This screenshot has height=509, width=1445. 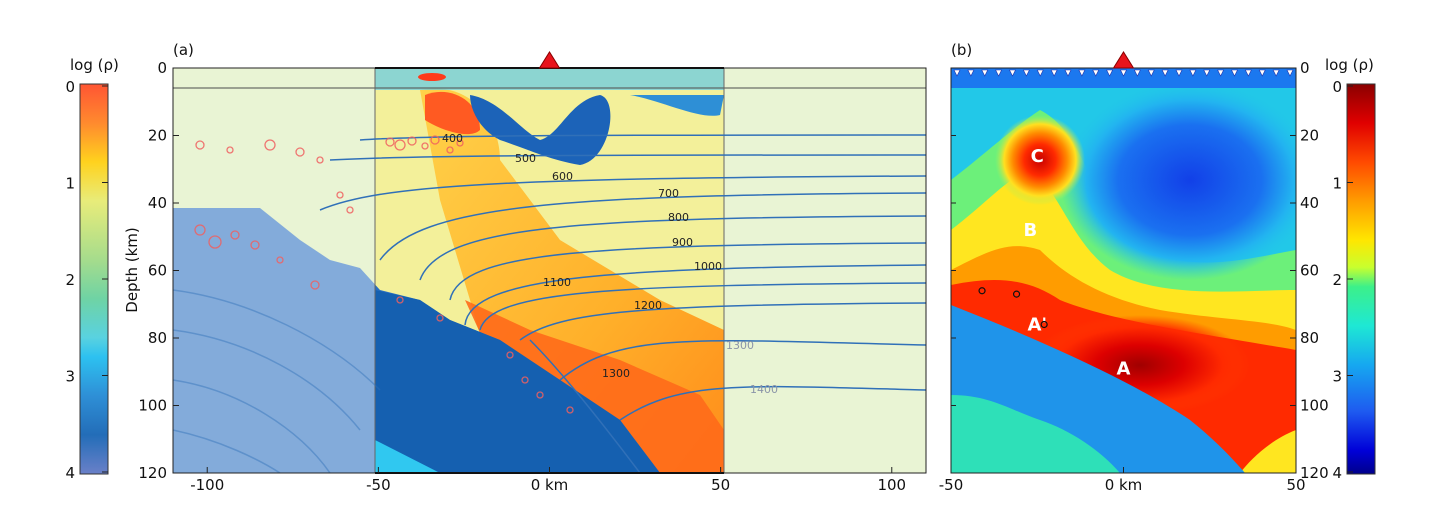 I want to click on isotherm-label-700: 700, so click(x=668, y=193).